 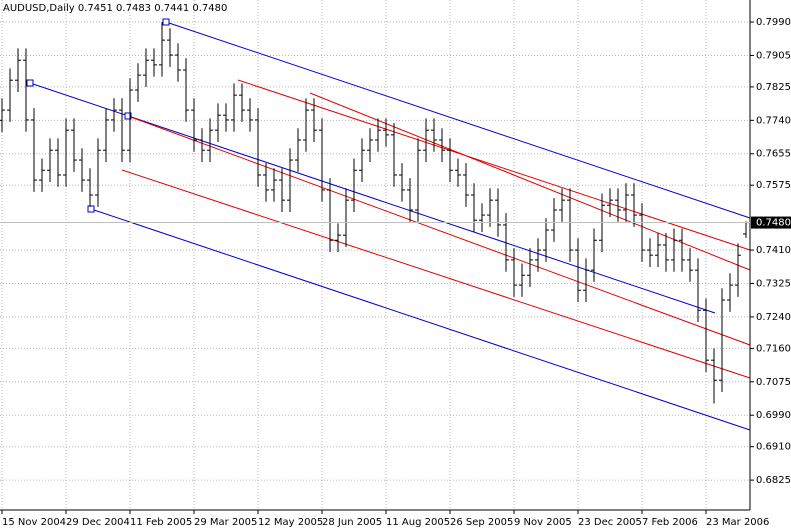 I want to click on y-tick-label: 0.7325, so click(x=773, y=284).